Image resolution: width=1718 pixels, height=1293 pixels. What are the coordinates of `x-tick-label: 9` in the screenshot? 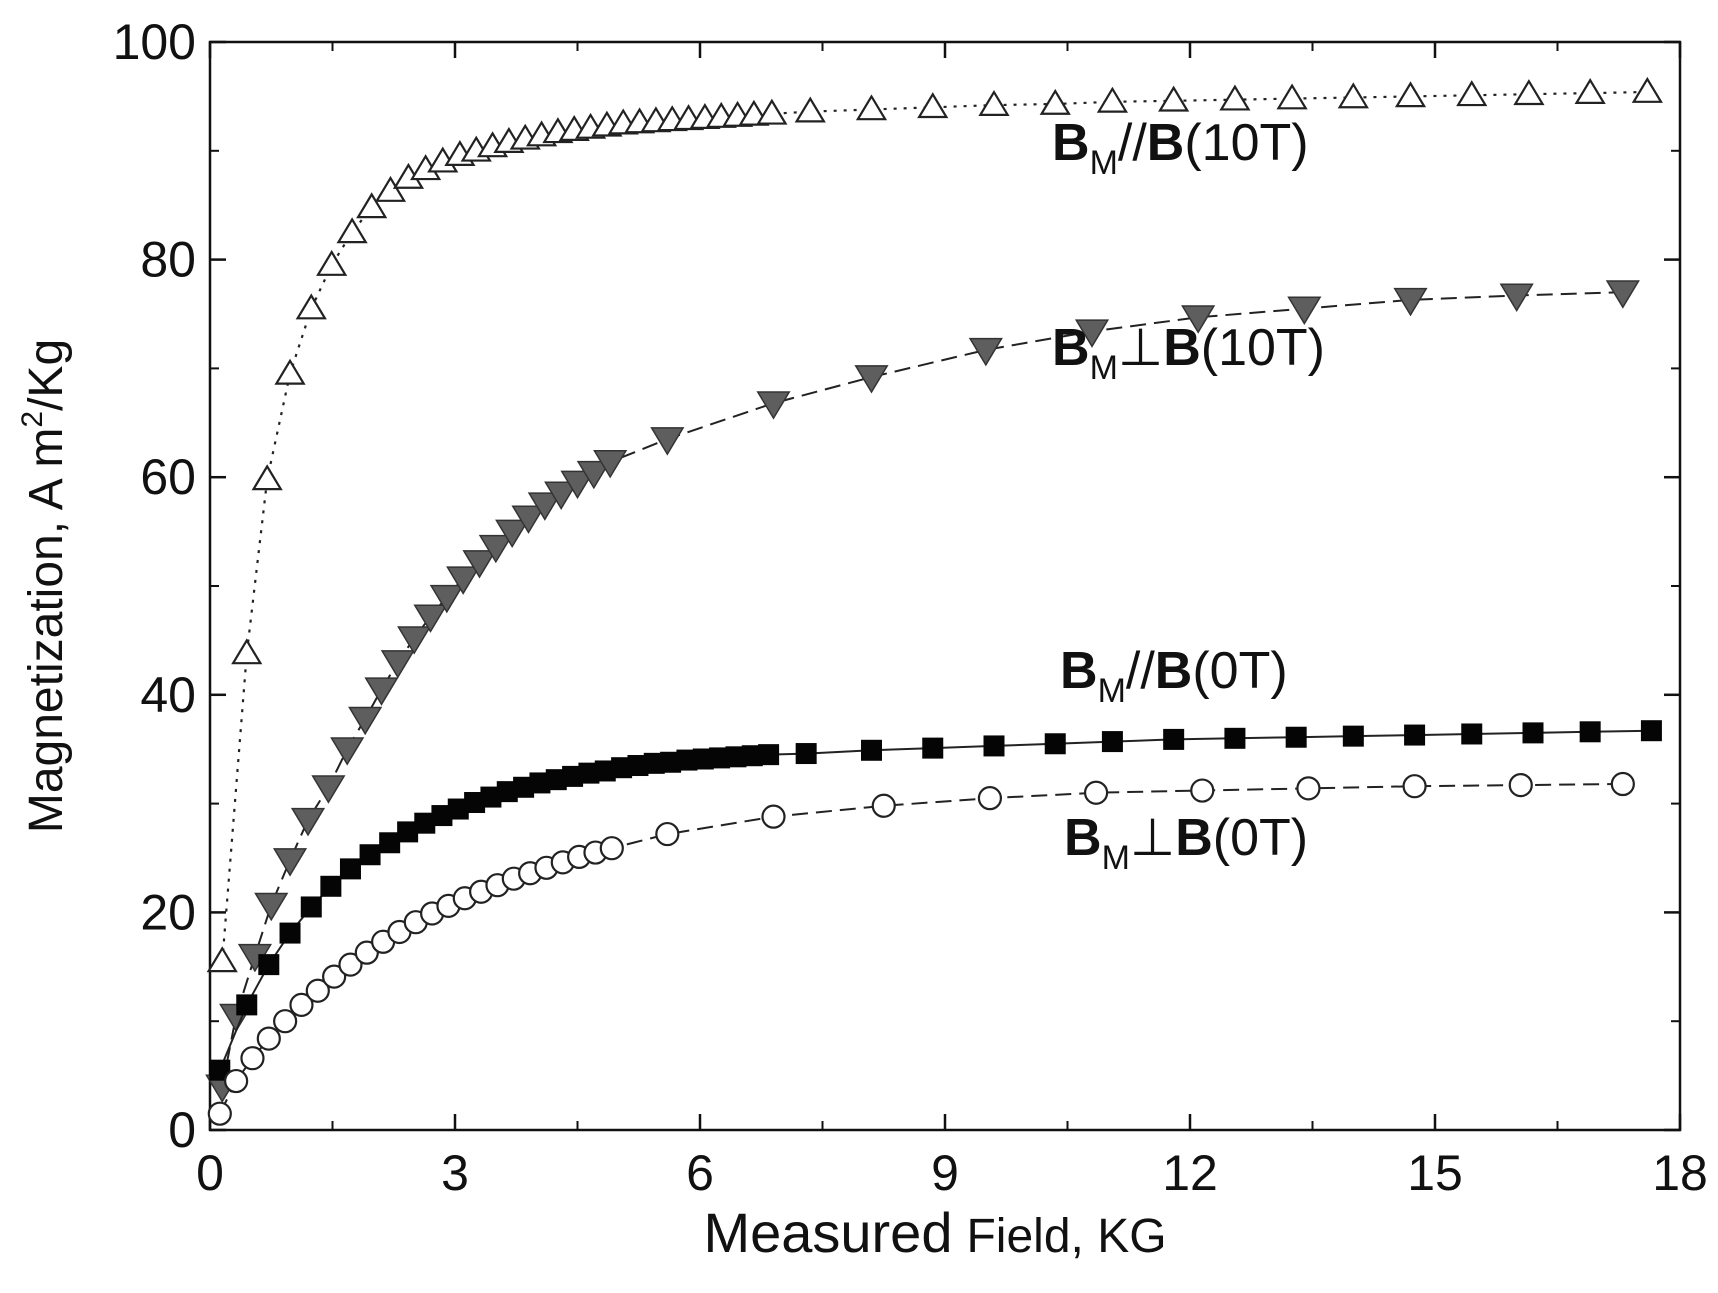 It's located at (945, 1173).